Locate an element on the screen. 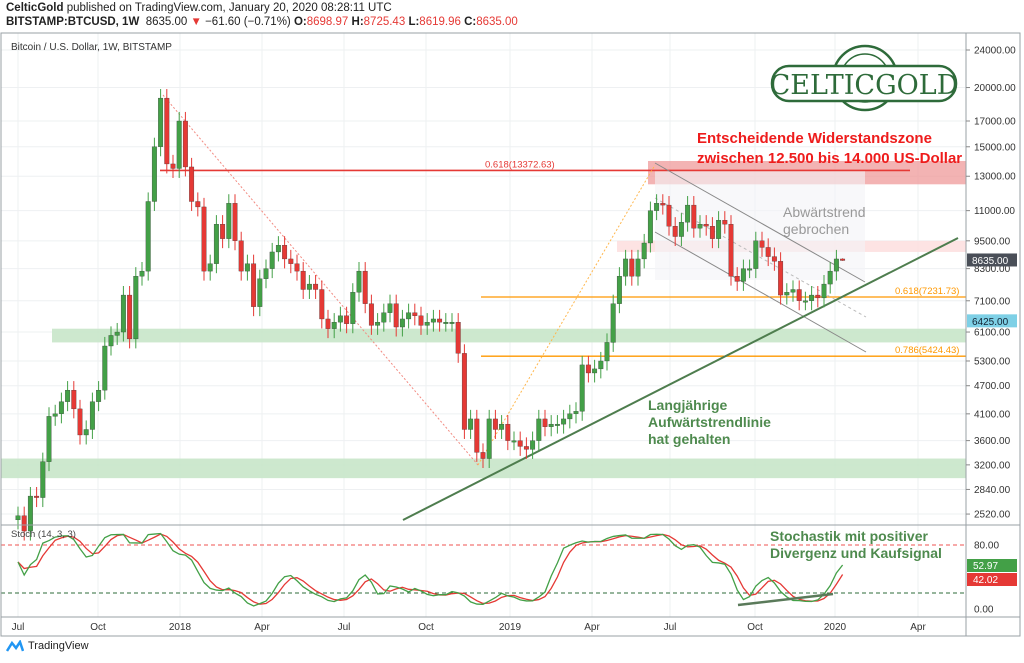 This screenshot has height=663, width=1024. close-label: C: is located at coordinates (470, 22).